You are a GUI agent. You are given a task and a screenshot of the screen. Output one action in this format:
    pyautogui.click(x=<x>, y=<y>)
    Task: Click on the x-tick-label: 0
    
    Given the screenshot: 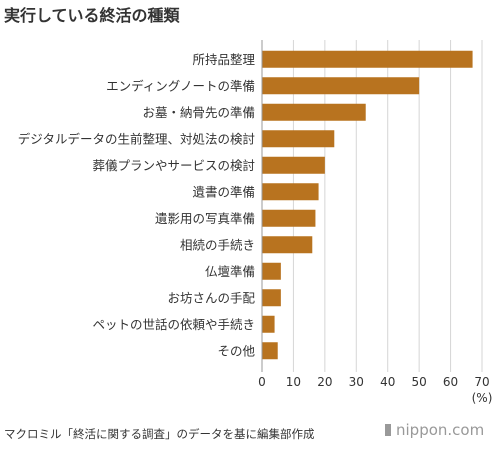 What is the action you would take?
    pyautogui.click(x=262, y=382)
    